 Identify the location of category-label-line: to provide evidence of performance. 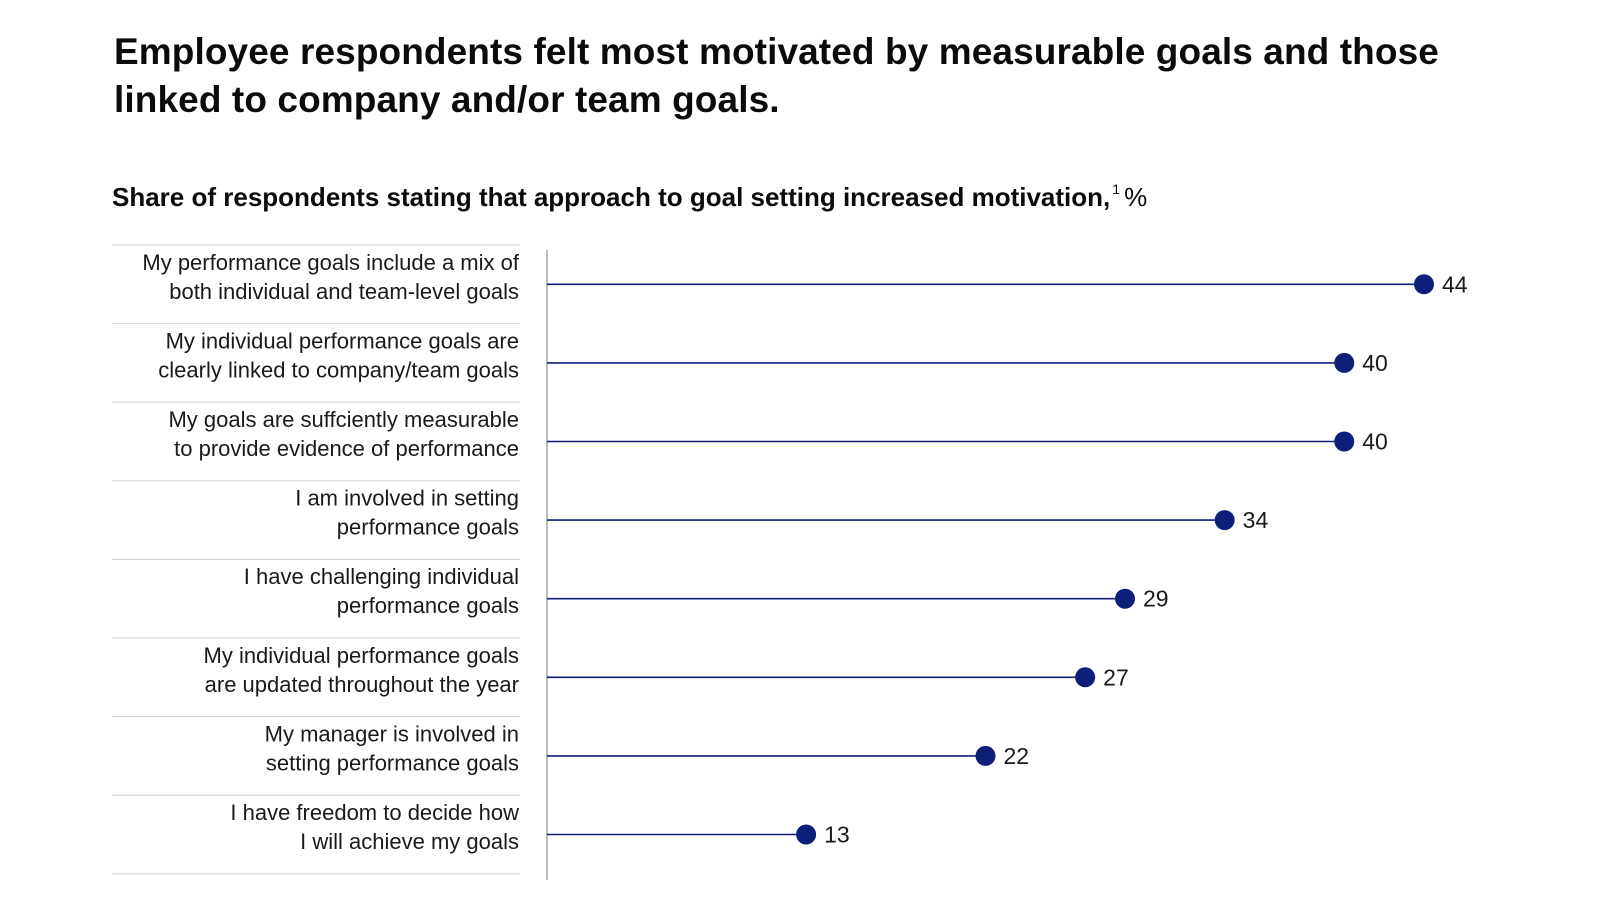
(346, 448).